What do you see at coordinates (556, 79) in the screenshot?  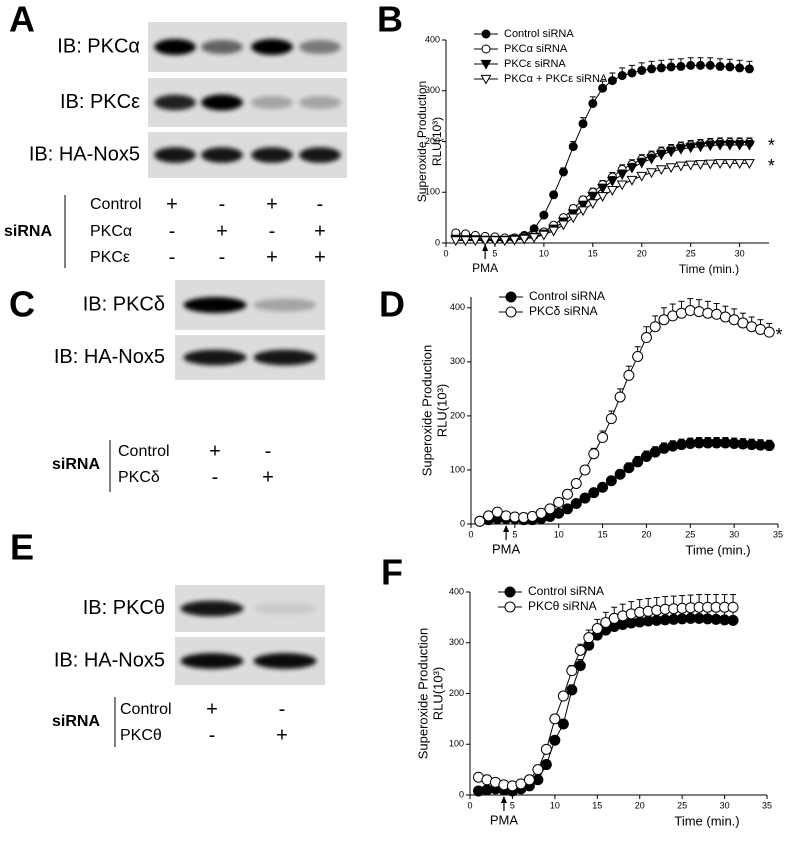 I see `legend-label: PKCα + PKCε siRNA` at bounding box center [556, 79].